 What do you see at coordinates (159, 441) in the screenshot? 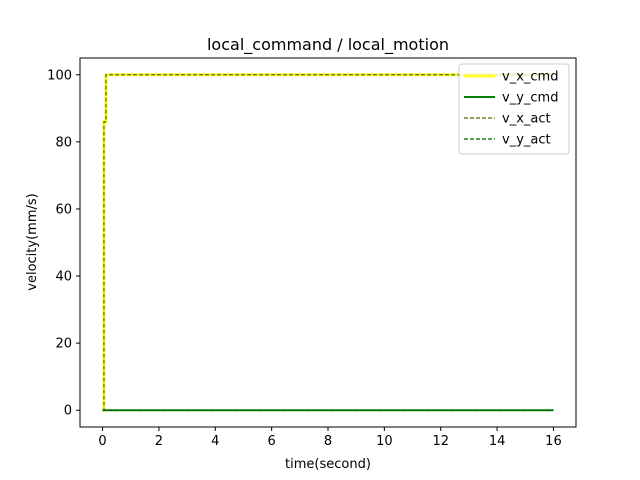
I see `x-tick-label: 2` at bounding box center [159, 441].